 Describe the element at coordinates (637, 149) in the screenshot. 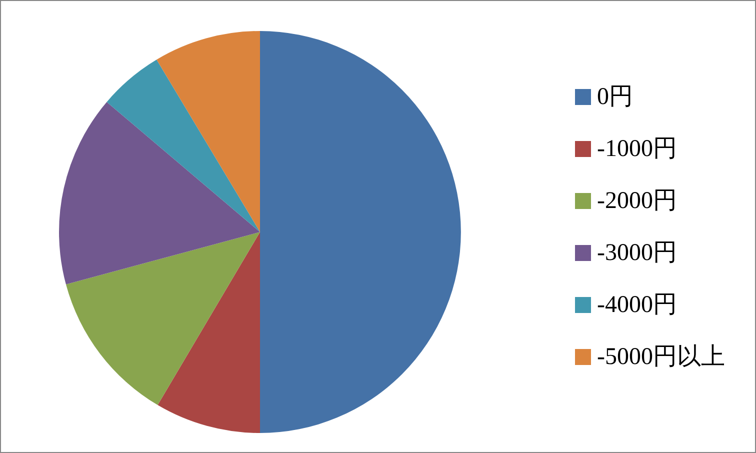

I see `legend-label: -1000円` at that location.